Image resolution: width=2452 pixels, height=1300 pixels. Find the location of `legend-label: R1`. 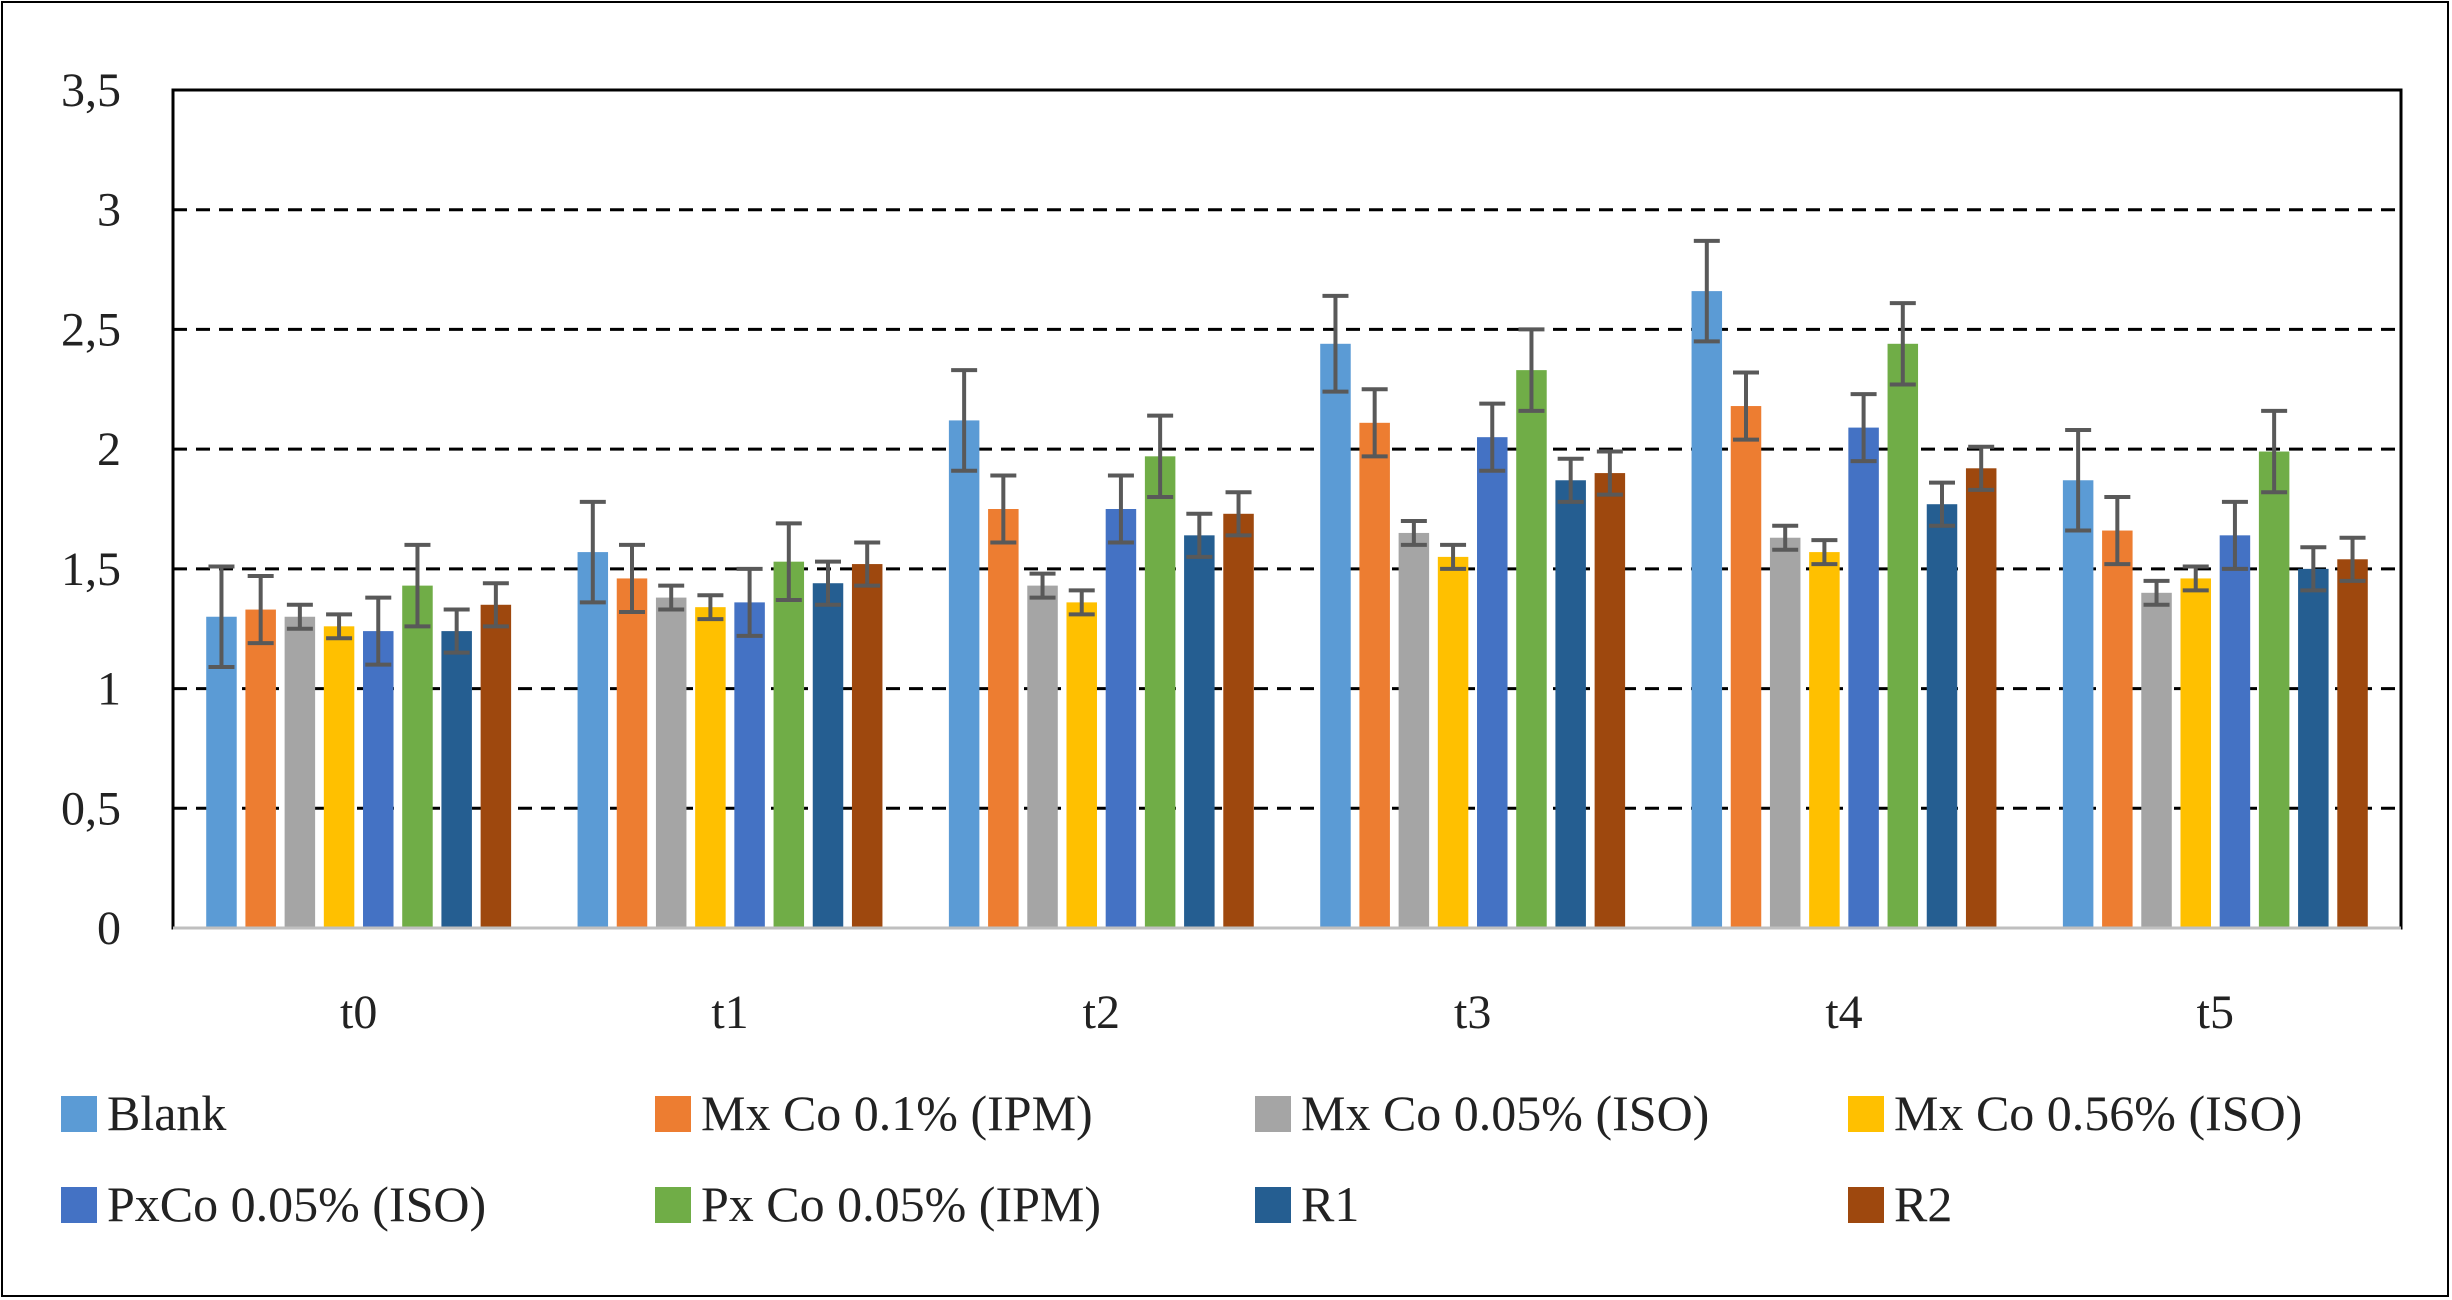

legend-label: R1 is located at coordinates (1330, 1204).